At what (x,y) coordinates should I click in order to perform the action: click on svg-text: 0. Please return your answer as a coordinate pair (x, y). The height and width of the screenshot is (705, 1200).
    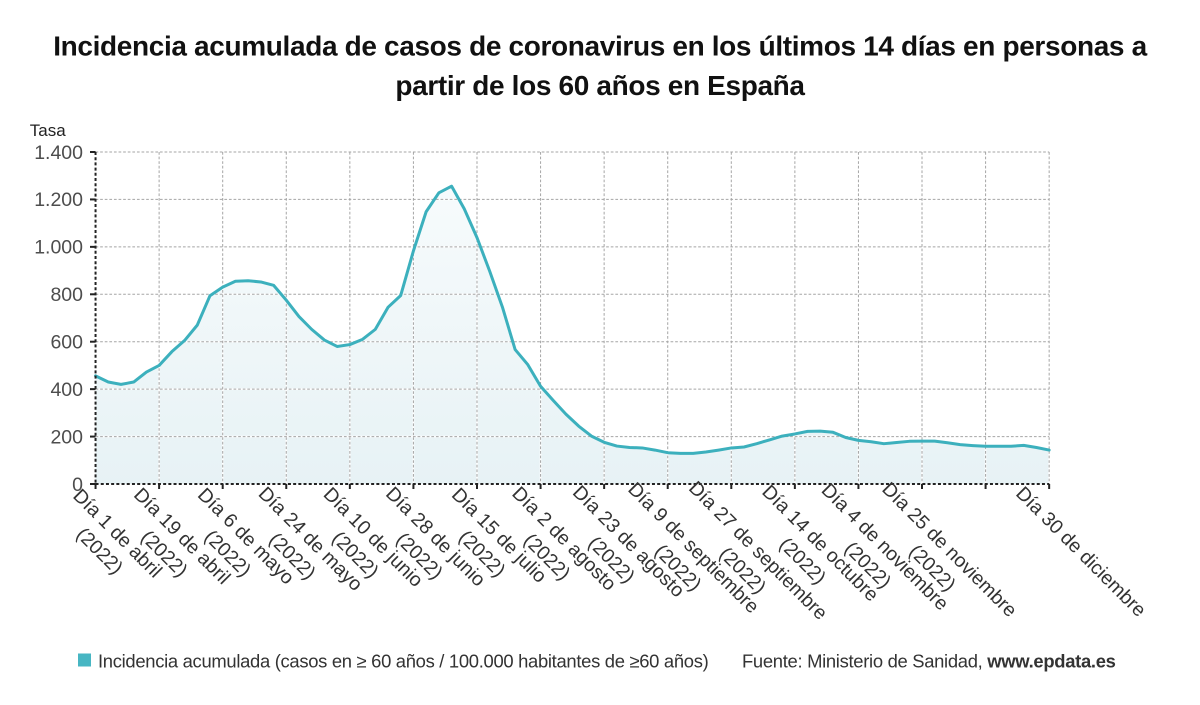
    Looking at the image, I should click on (77, 485).